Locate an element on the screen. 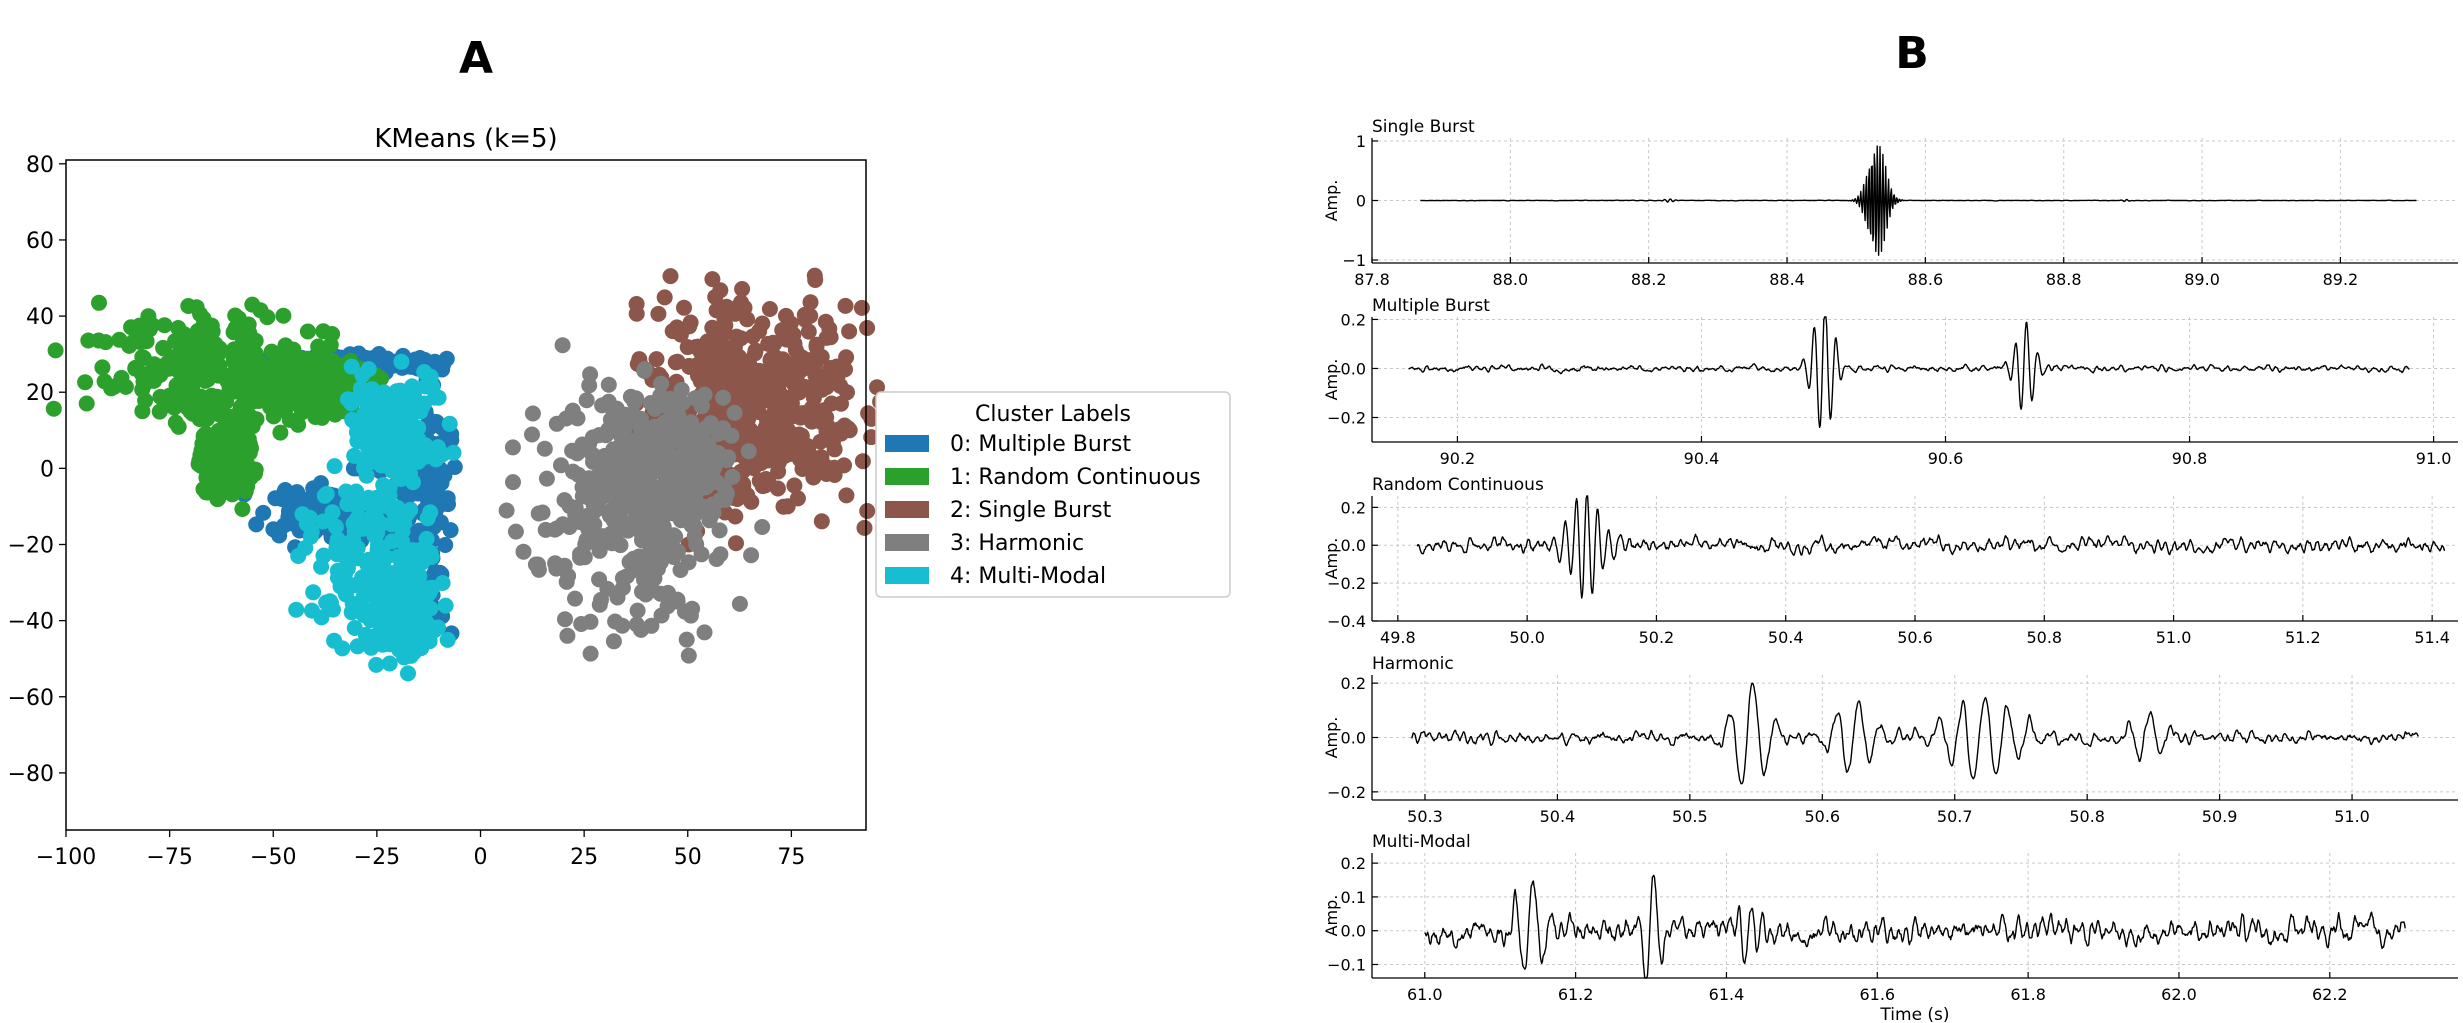 The height and width of the screenshot is (1023, 2463). x-tick-label: 88.4 is located at coordinates (1787, 279).